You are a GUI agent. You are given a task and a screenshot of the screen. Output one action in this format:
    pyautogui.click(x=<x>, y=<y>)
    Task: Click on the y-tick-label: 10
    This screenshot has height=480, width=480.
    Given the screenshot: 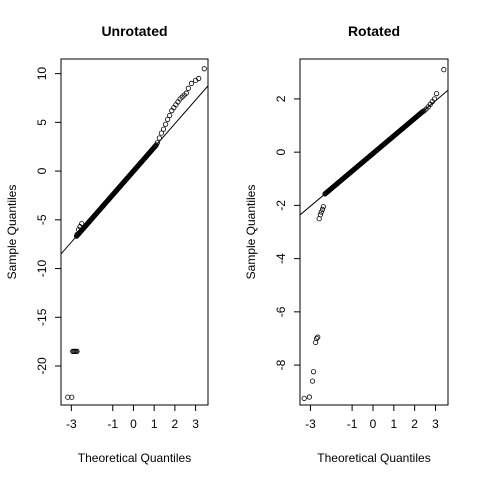 What is the action you would take?
    pyautogui.click(x=42, y=74)
    